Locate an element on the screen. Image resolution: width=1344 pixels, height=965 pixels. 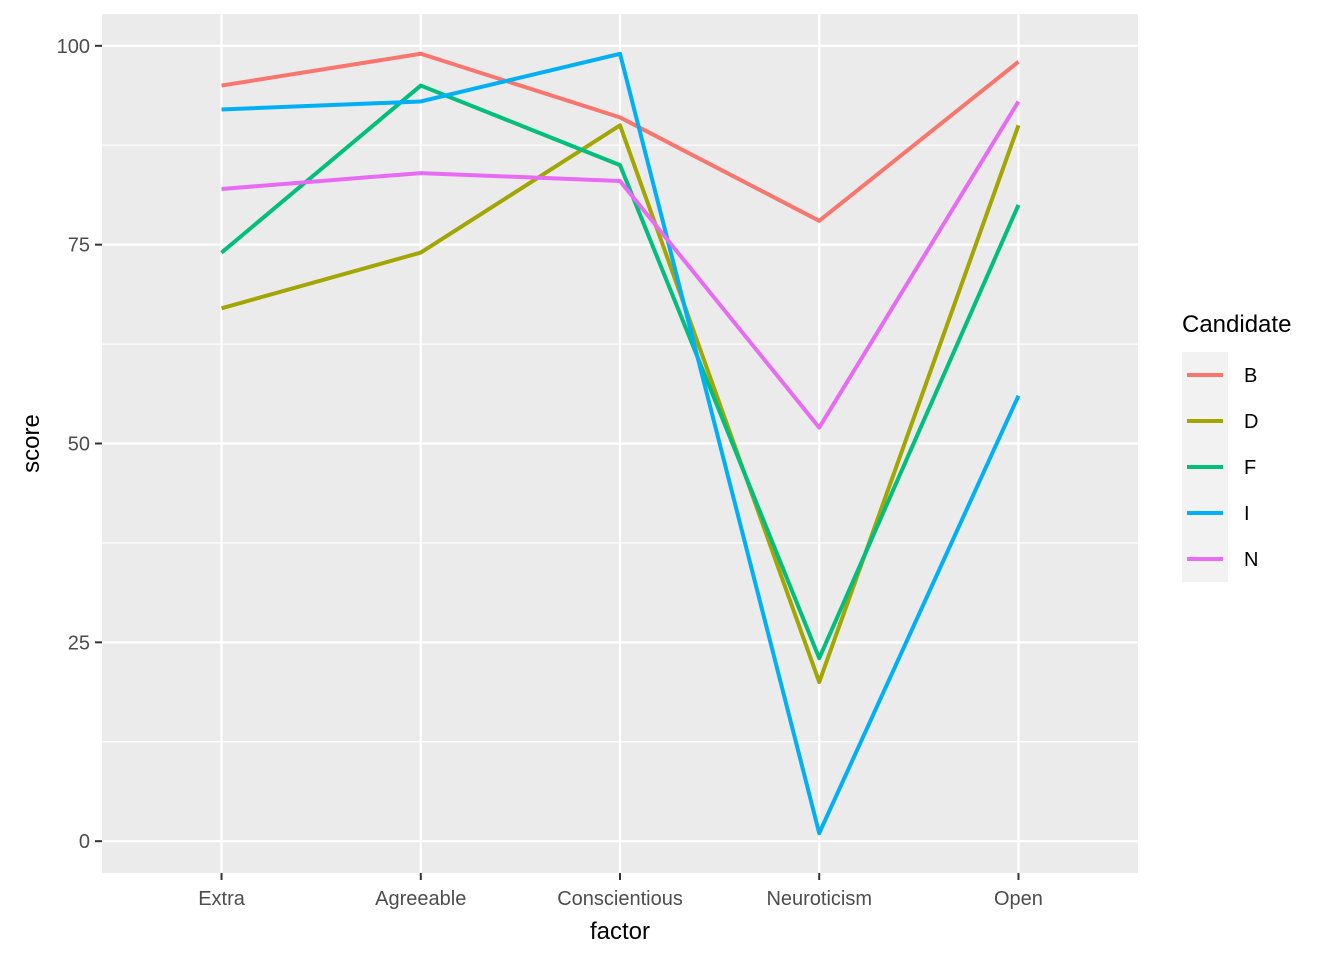
x-tick-label: Agreeable is located at coordinates (420, 899).